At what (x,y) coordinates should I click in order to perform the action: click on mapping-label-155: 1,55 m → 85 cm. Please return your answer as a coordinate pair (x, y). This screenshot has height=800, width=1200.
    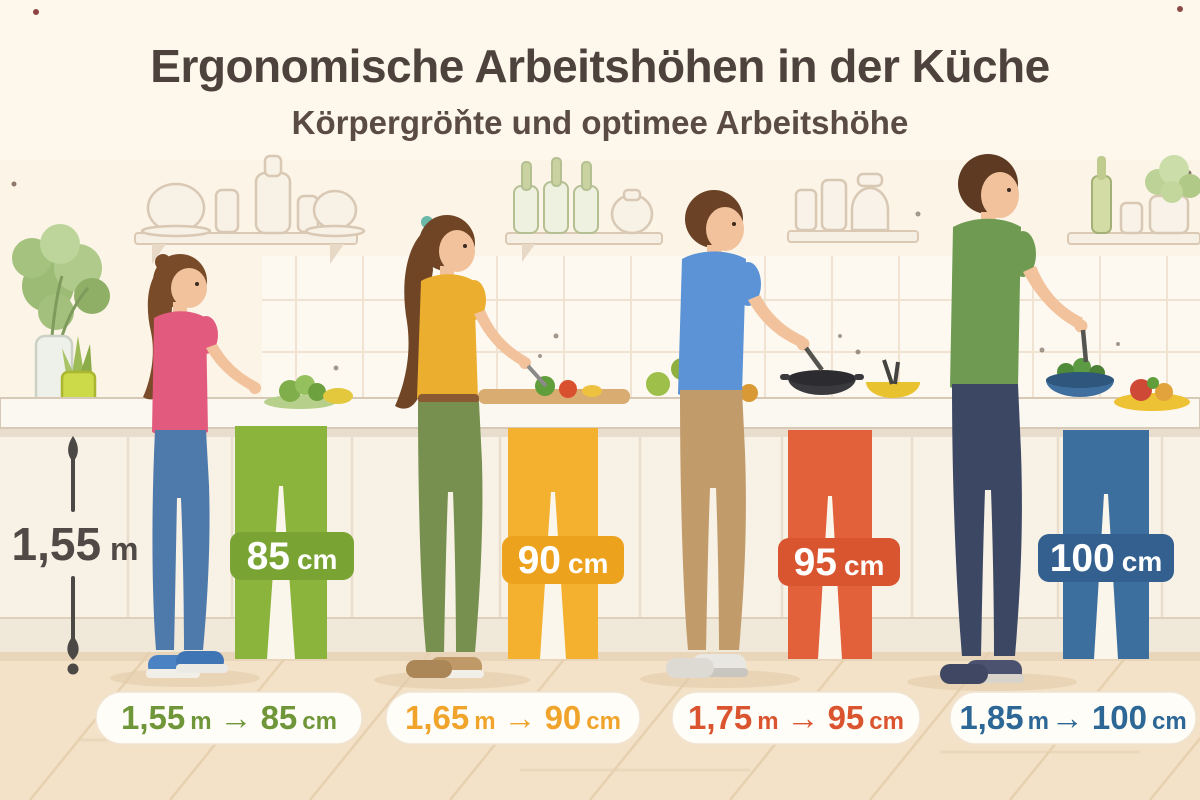
    Looking at the image, I should click on (229, 717).